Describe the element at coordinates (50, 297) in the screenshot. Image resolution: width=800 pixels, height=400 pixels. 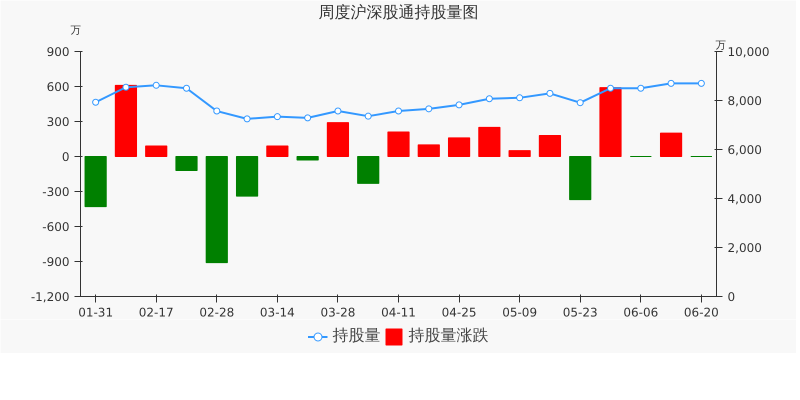
I see `y-tick-label: -1,200` at that location.